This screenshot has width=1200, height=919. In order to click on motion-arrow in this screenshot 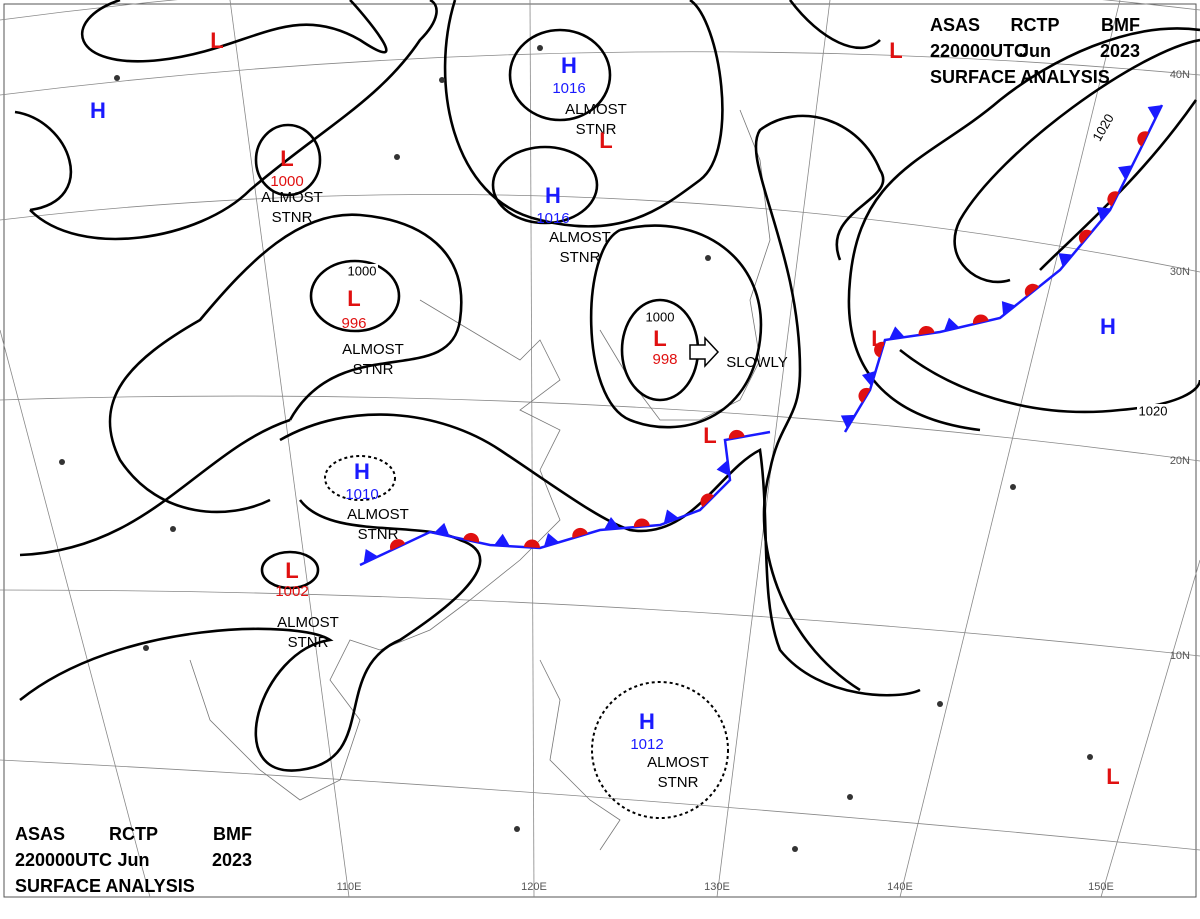, I will do `click(704, 352)`.